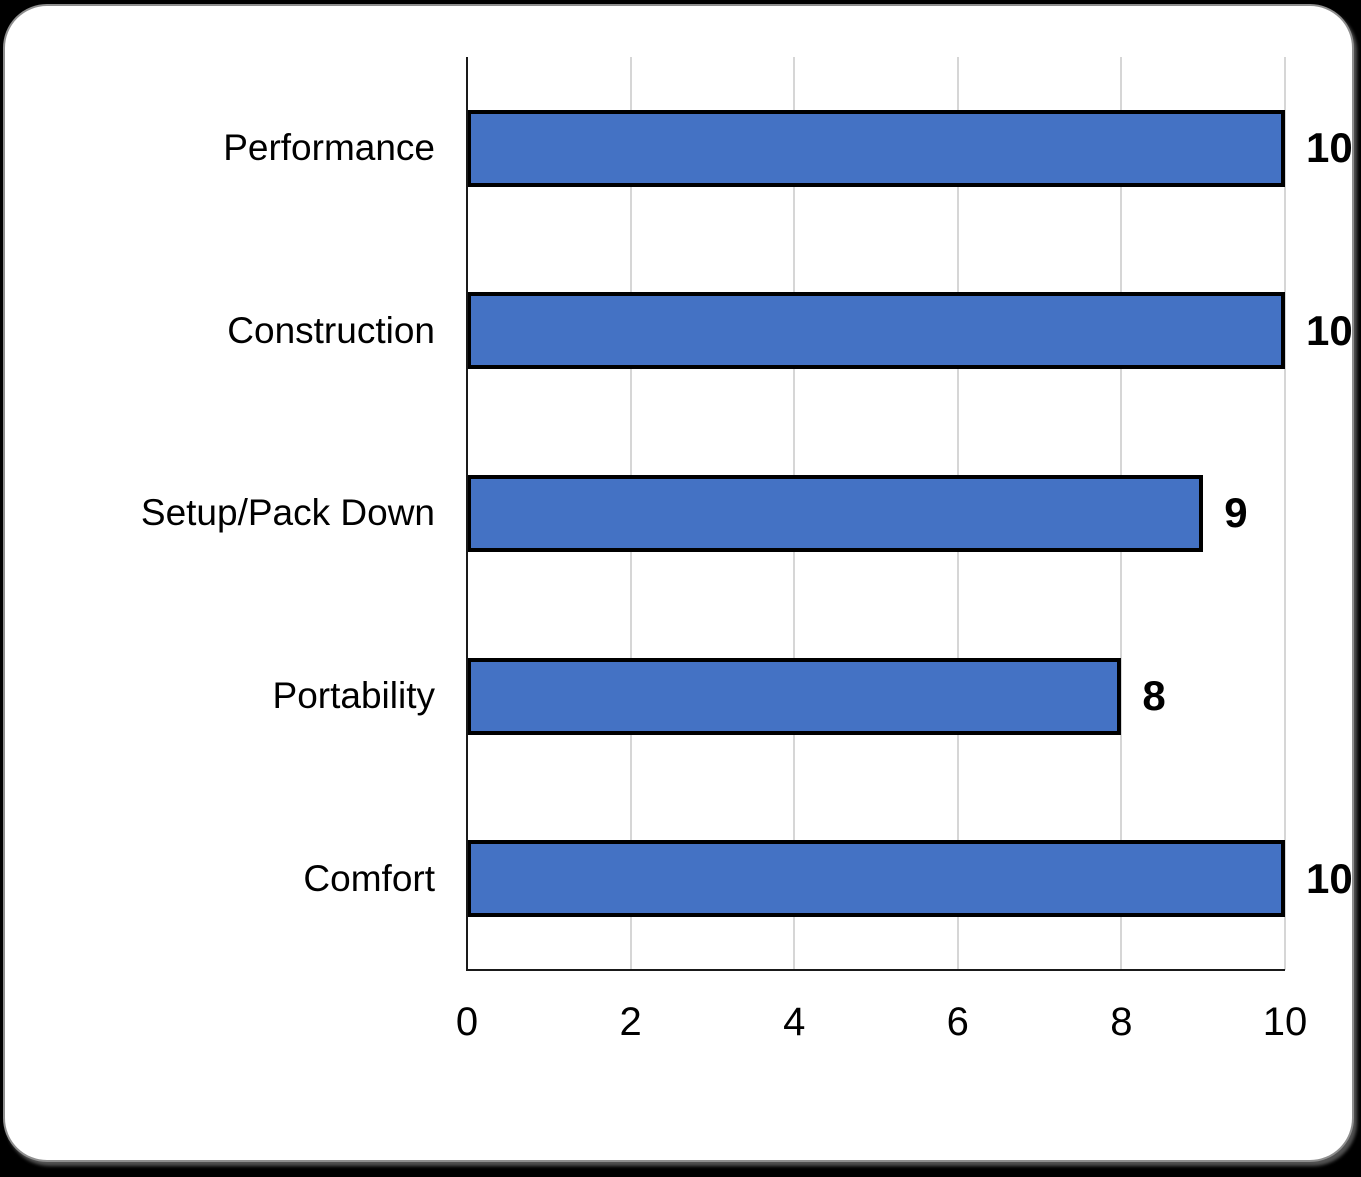 The image size is (1361, 1177). What do you see at coordinates (1236, 513) in the screenshot?
I see `value-label: 9` at bounding box center [1236, 513].